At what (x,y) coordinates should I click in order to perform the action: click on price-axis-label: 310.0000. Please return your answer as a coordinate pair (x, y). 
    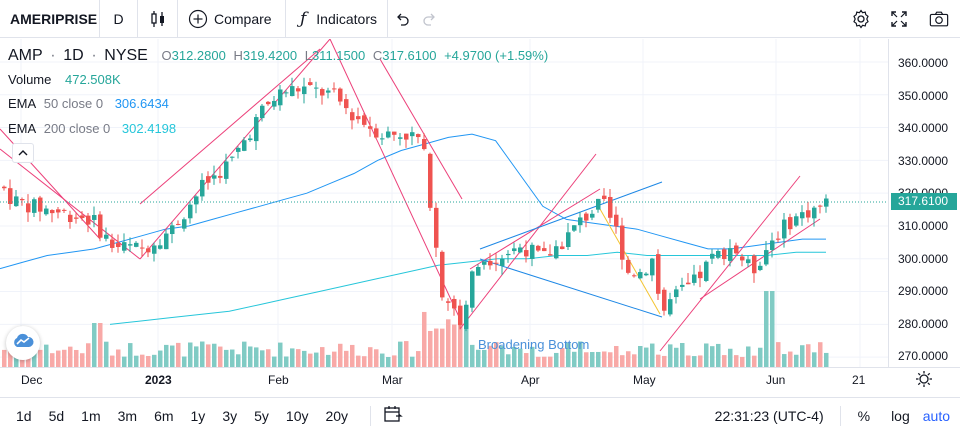
    Looking at the image, I should click on (923, 226).